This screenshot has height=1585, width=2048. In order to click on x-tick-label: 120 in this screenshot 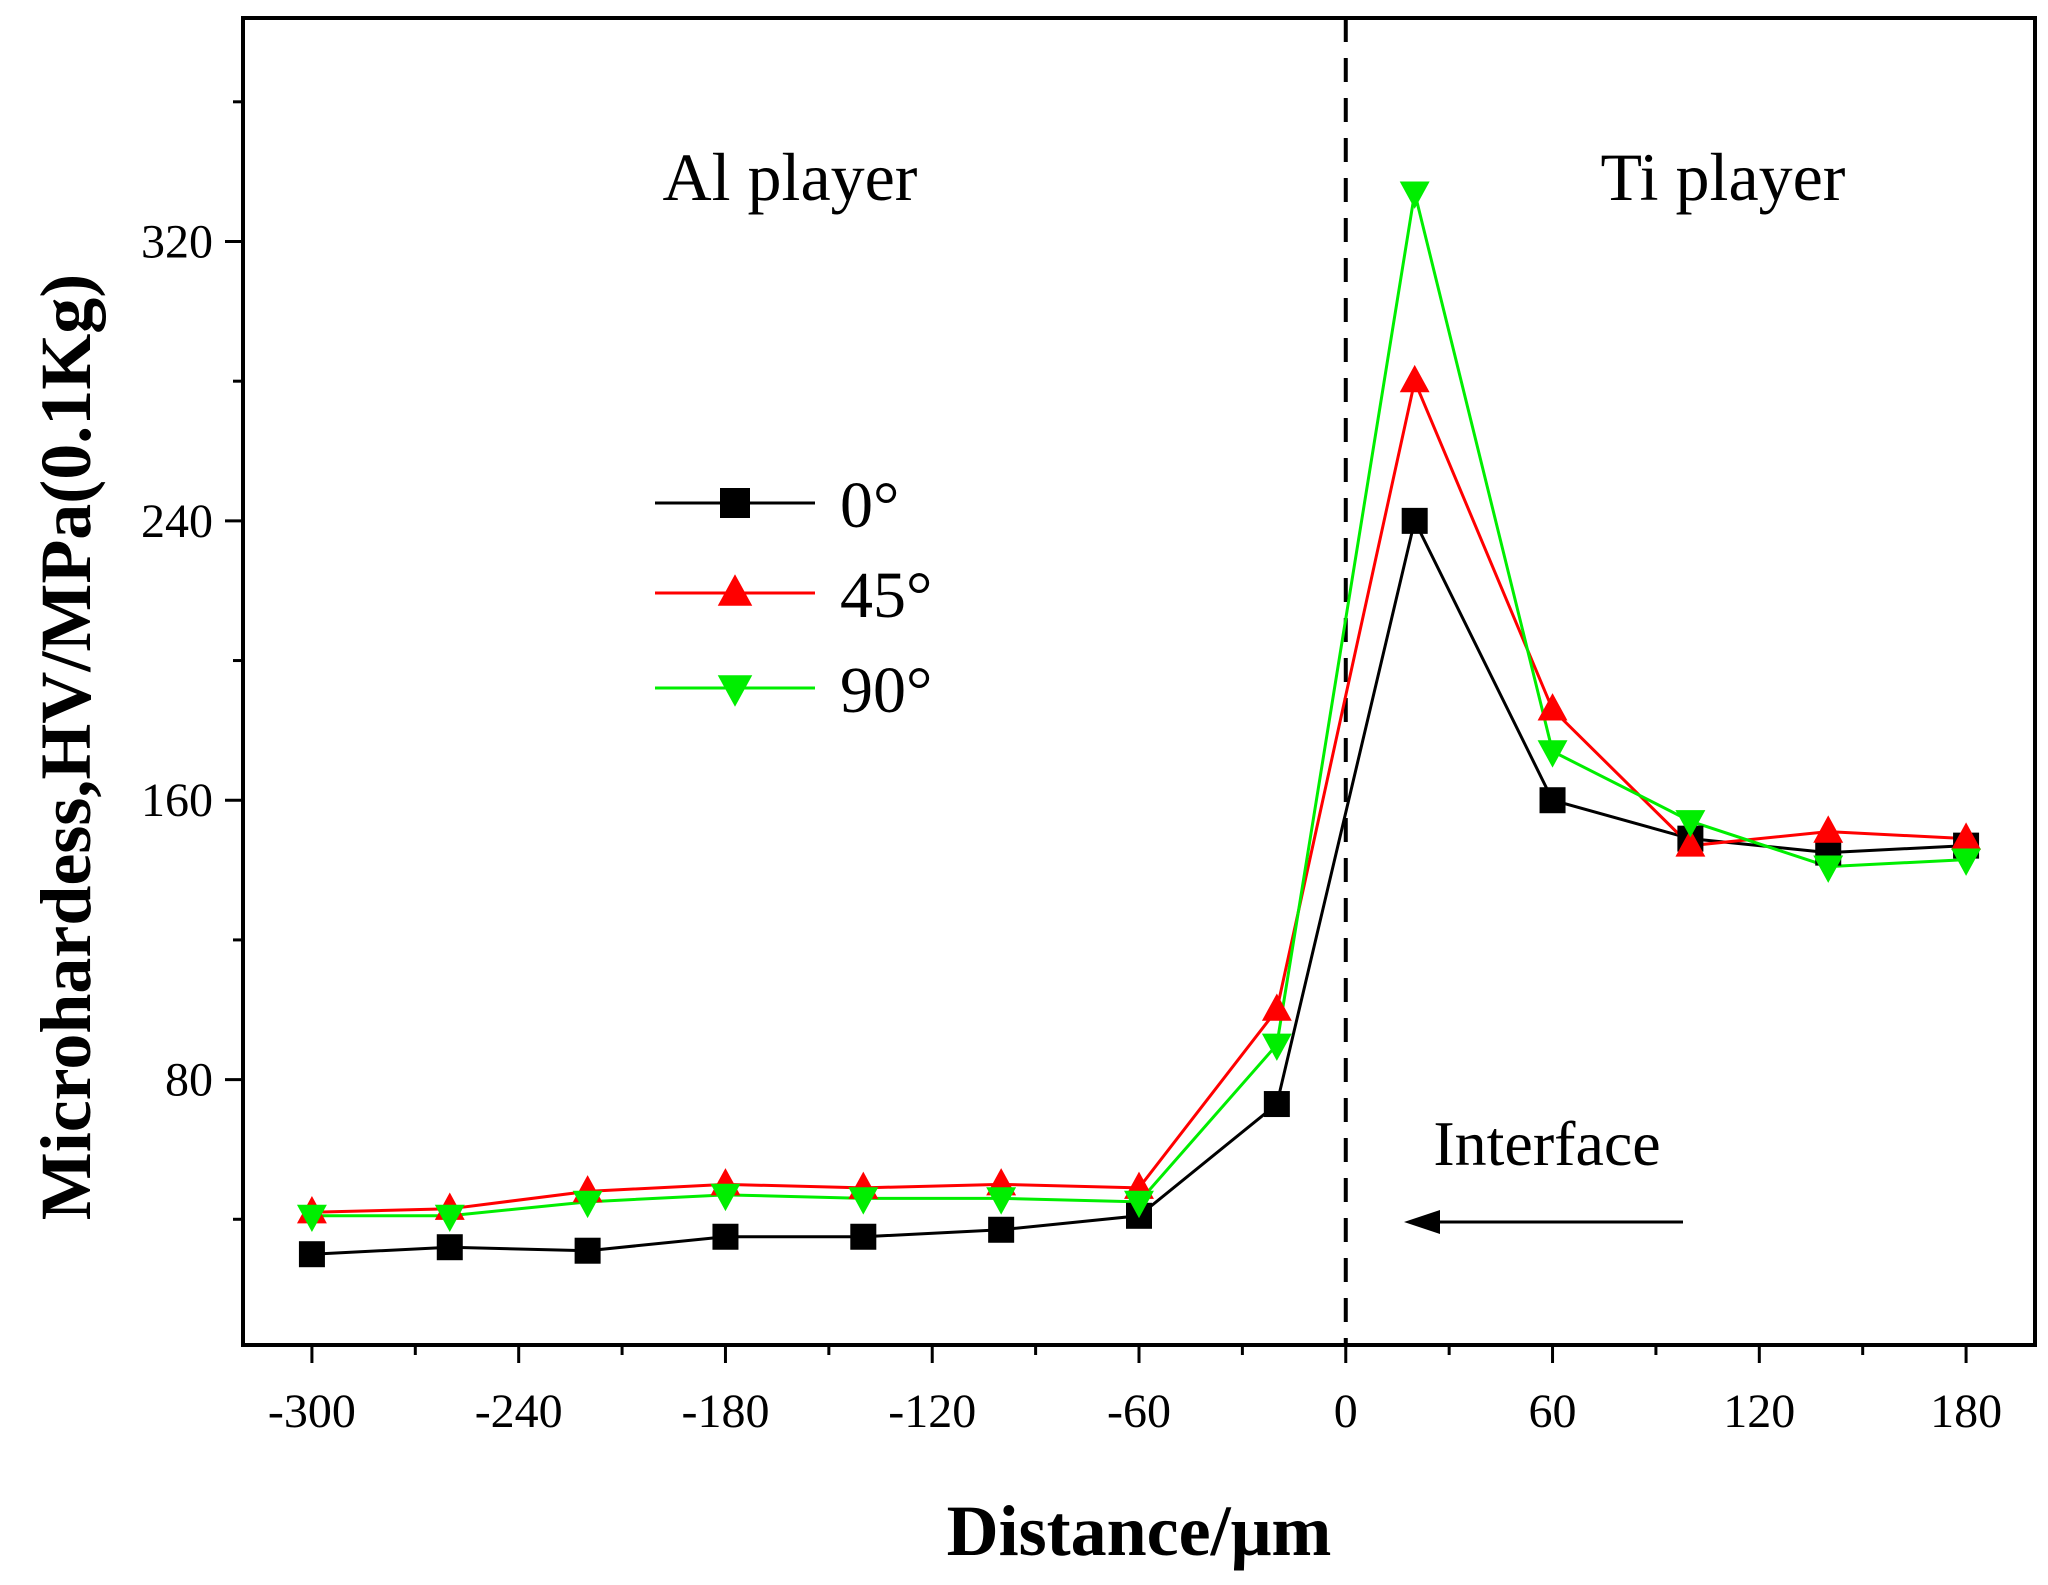, I will do `click(1759, 1411)`.